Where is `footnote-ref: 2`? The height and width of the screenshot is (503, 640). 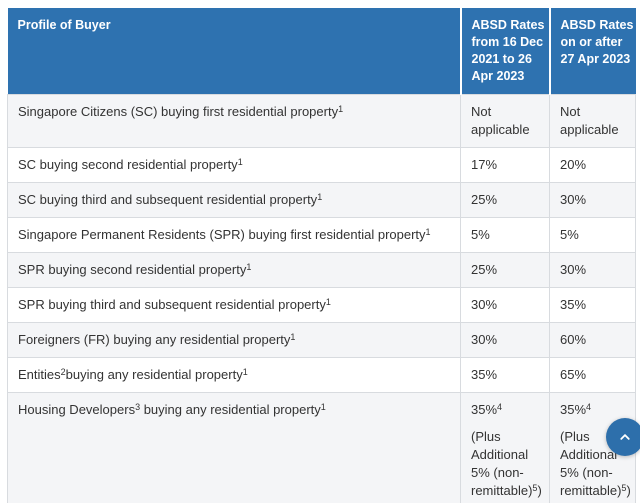 footnote-ref: 2 is located at coordinates (63, 371).